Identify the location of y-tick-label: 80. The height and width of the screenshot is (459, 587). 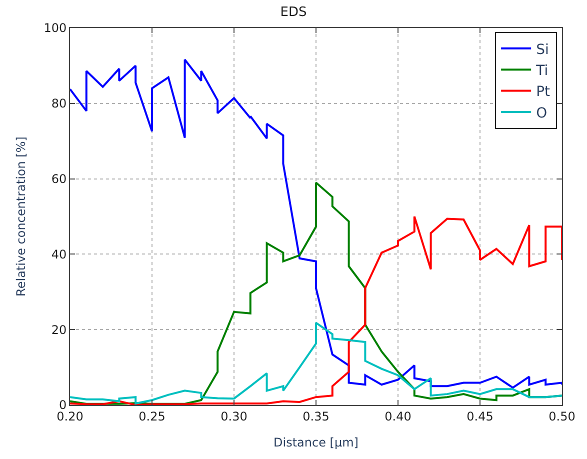
(59, 103).